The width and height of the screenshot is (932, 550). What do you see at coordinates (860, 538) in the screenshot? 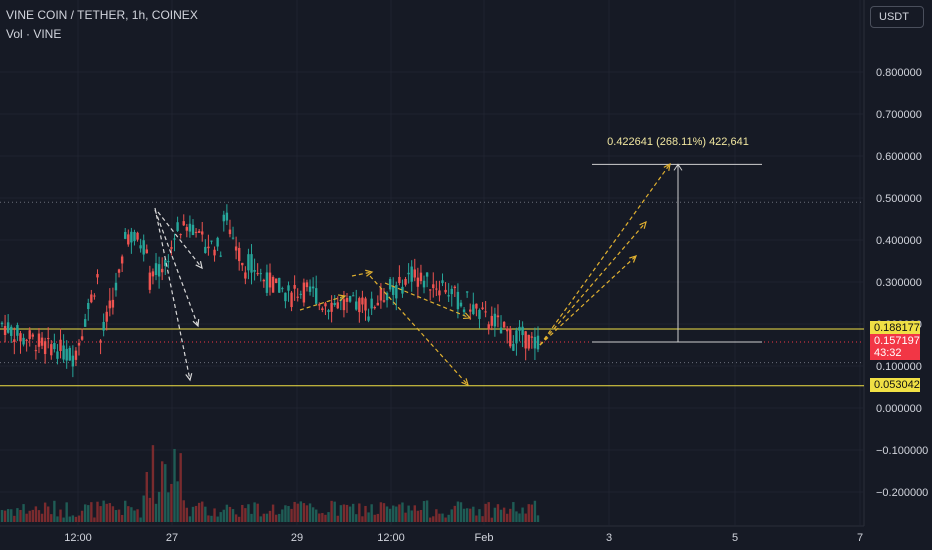
I see `x-tick-label: 7` at bounding box center [860, 538].